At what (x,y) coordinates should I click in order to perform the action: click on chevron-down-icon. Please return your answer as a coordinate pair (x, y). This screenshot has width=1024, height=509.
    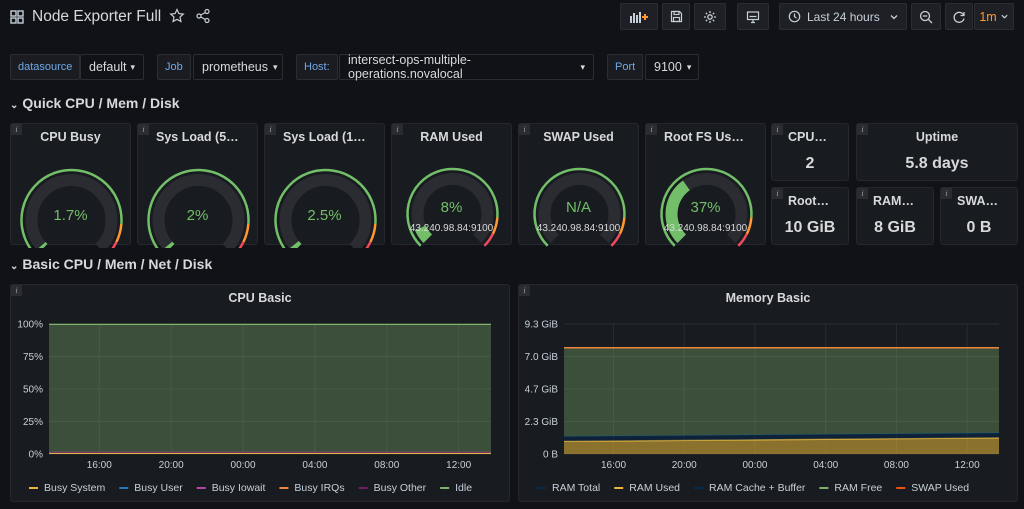
    Looking at the image, I should click on (894, 17).